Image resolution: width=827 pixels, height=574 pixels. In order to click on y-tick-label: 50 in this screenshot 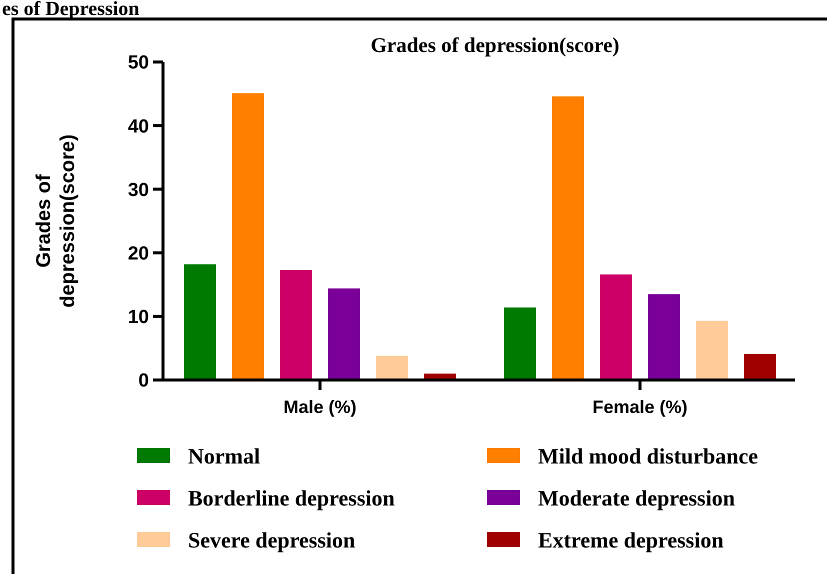, I will do `click(138, 63)`.